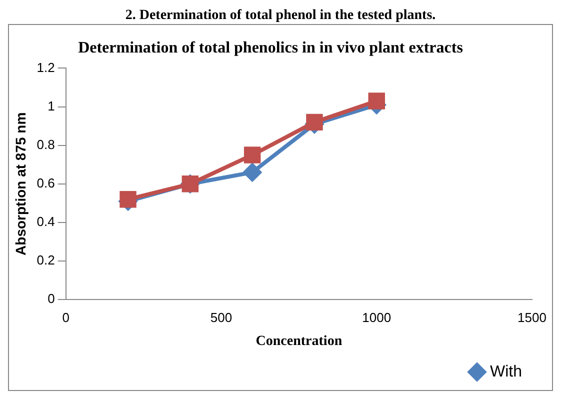  Describe the element at coordinates (51, 298) in the screenshot. I see `y-tick-label: 0` at that location.